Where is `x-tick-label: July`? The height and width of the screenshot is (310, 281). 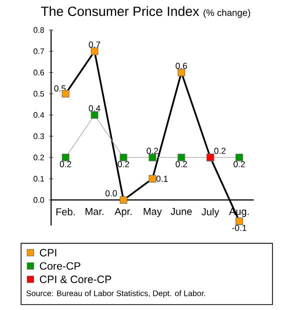
x-tick-label: July is located at coordinates (211, 213).